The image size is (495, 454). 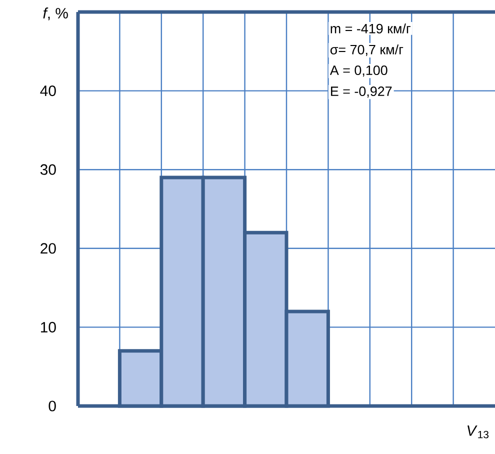 I want to click on annotation: A = 0,100, so click(x=359, y=71).